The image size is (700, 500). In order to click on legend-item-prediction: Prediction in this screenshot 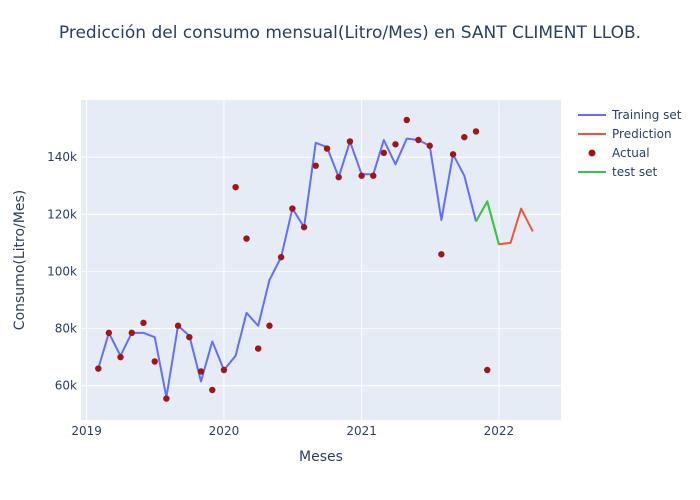, I will do `click(625, 134)`.